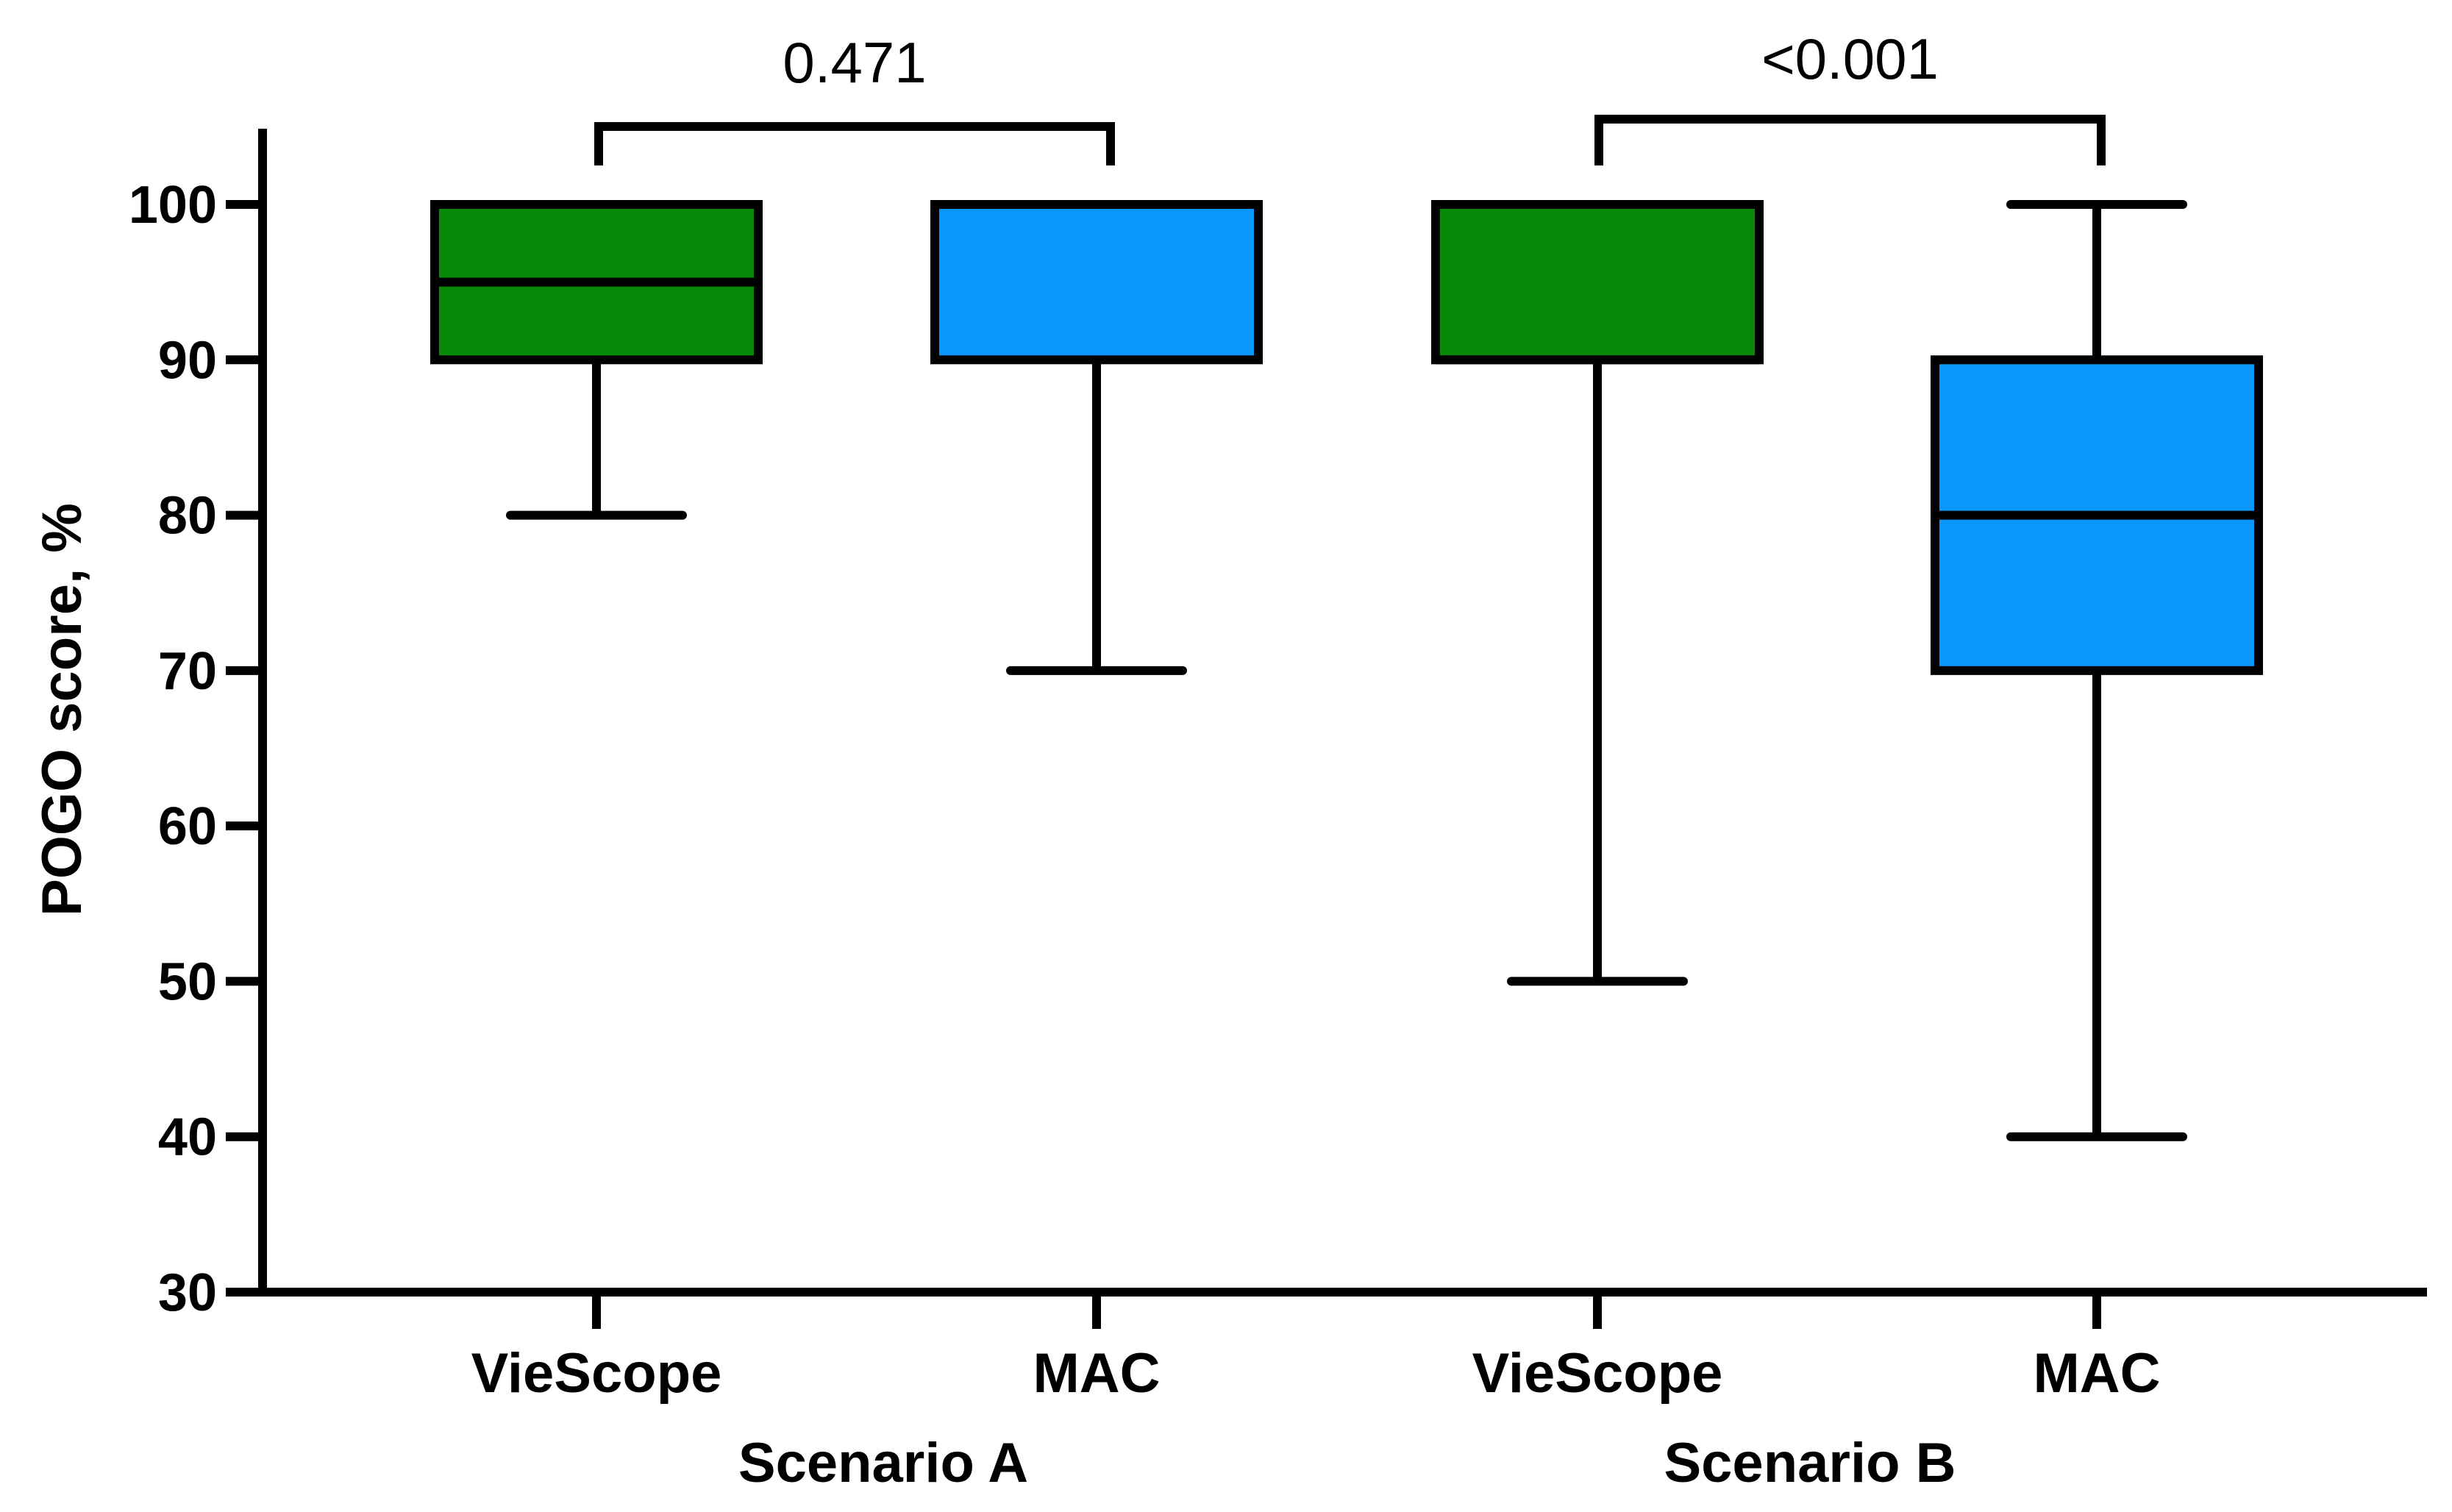  What do you see at coordinates (1810, 1463) in the screenshot?
I see `x-group-label: Scenario B` at bounding box center [1810, 1463].